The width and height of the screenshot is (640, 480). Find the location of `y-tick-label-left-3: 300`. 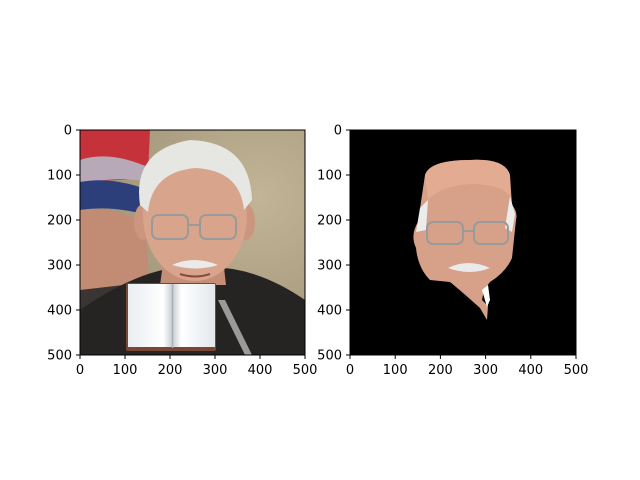

y-tick-label-left-3: 300 is located at coordinates (59, 266).